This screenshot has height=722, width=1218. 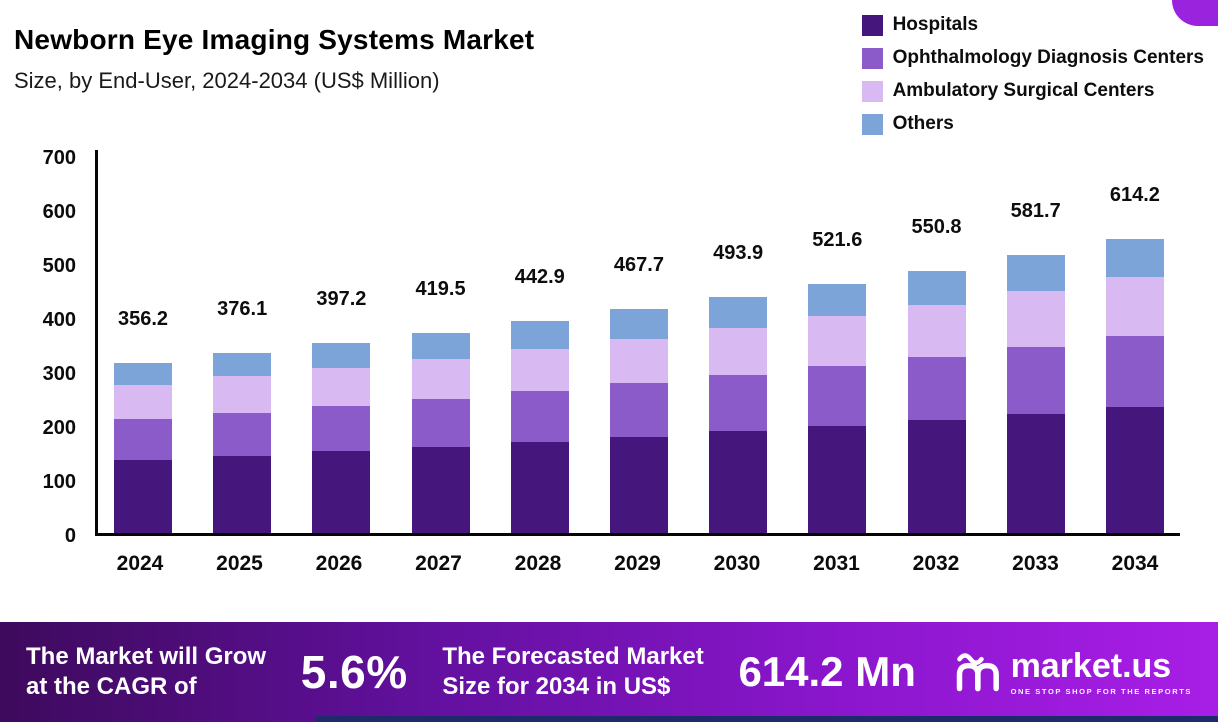 What do you see at coordinates (1135, 563) in the screenshot?
I see `x-tick-label: 2034` at bounding box center [1135, 563].